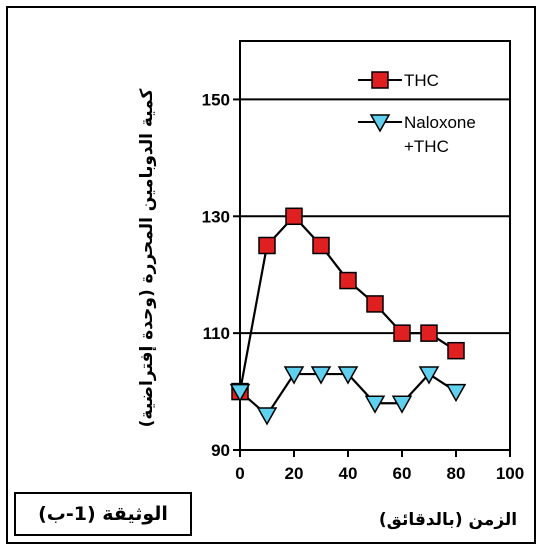  What do you see at coordinates (147, 257) in the screenshot?
I see `y-axis-label: كمية الدوبامين المحررة (وحدة إفتراضية)` at bounding box center [147, 257].